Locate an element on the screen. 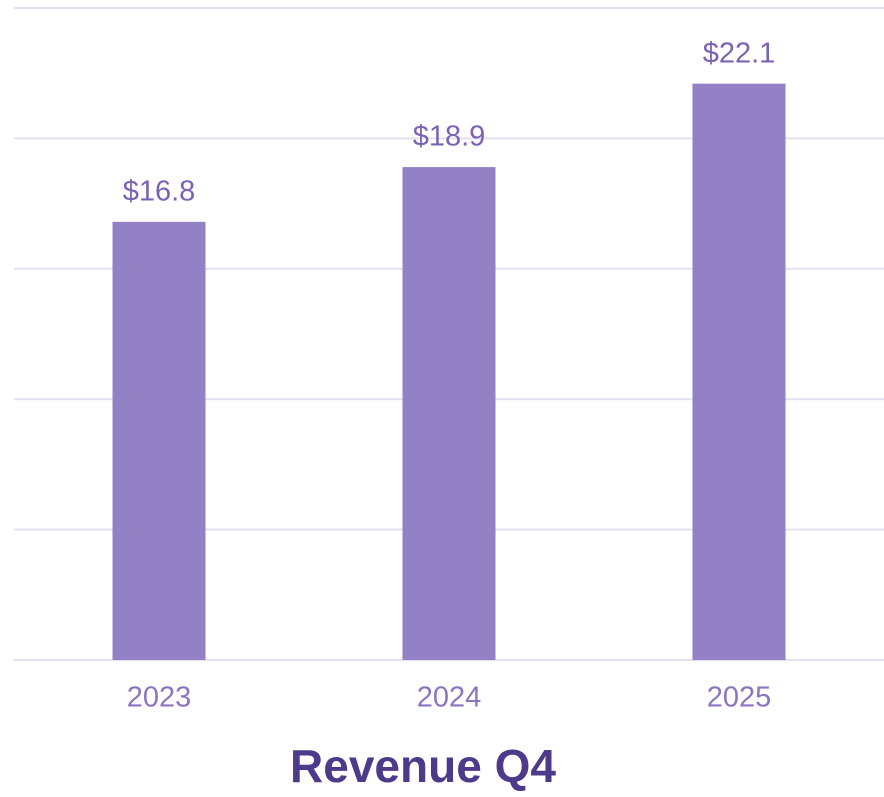 Image resolution: width=884 pixels, height=797 pixels. value-label: $22.1 is located at coordinates (739, 53).